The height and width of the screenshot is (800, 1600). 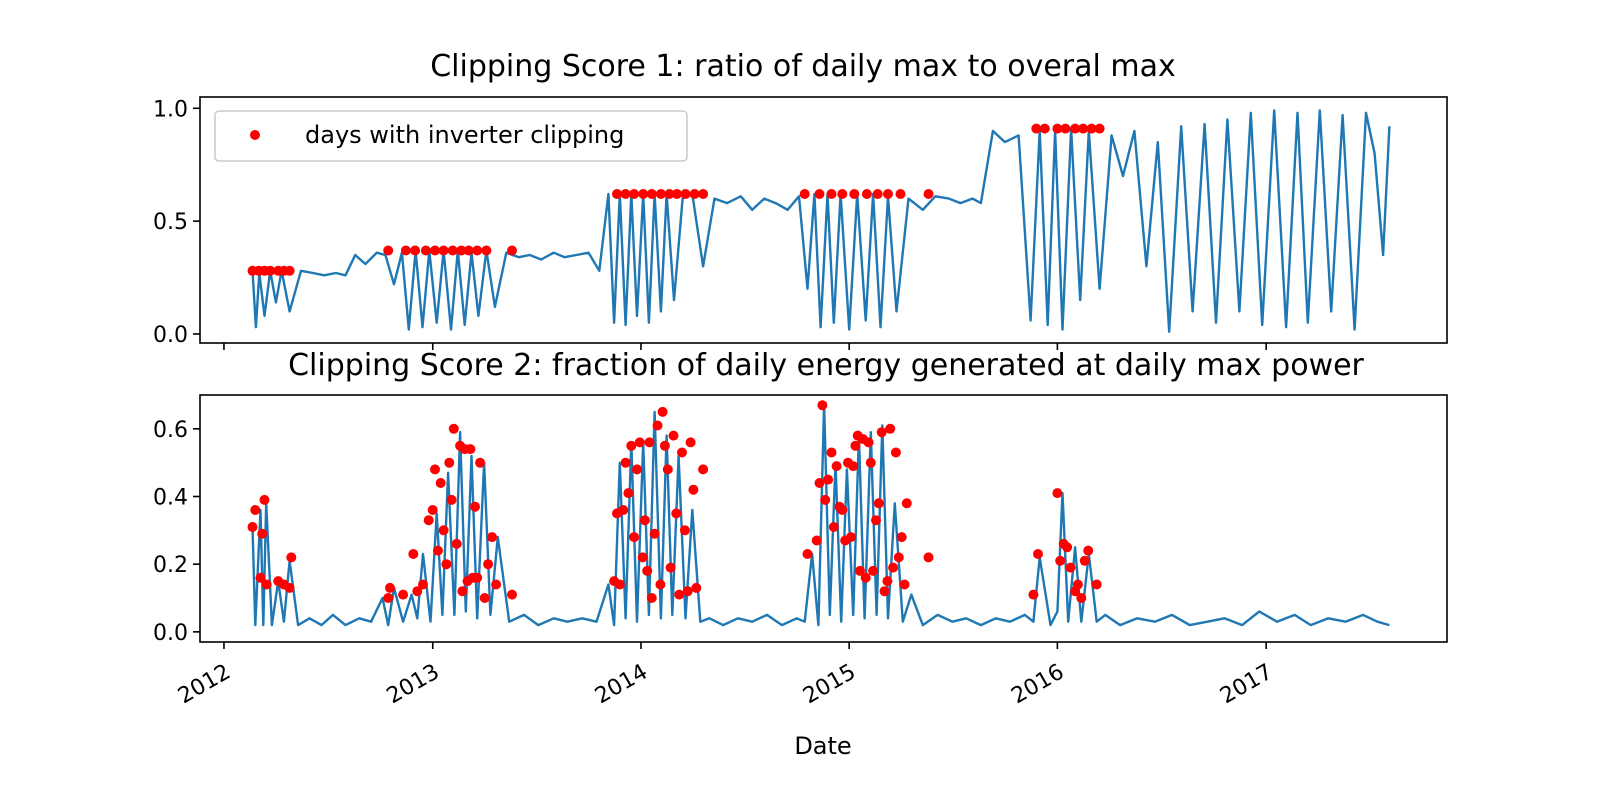 What do you see at coordinates (255, 135) in the screenshot?
I see `legend-marker` at bounding box center [255, 135].